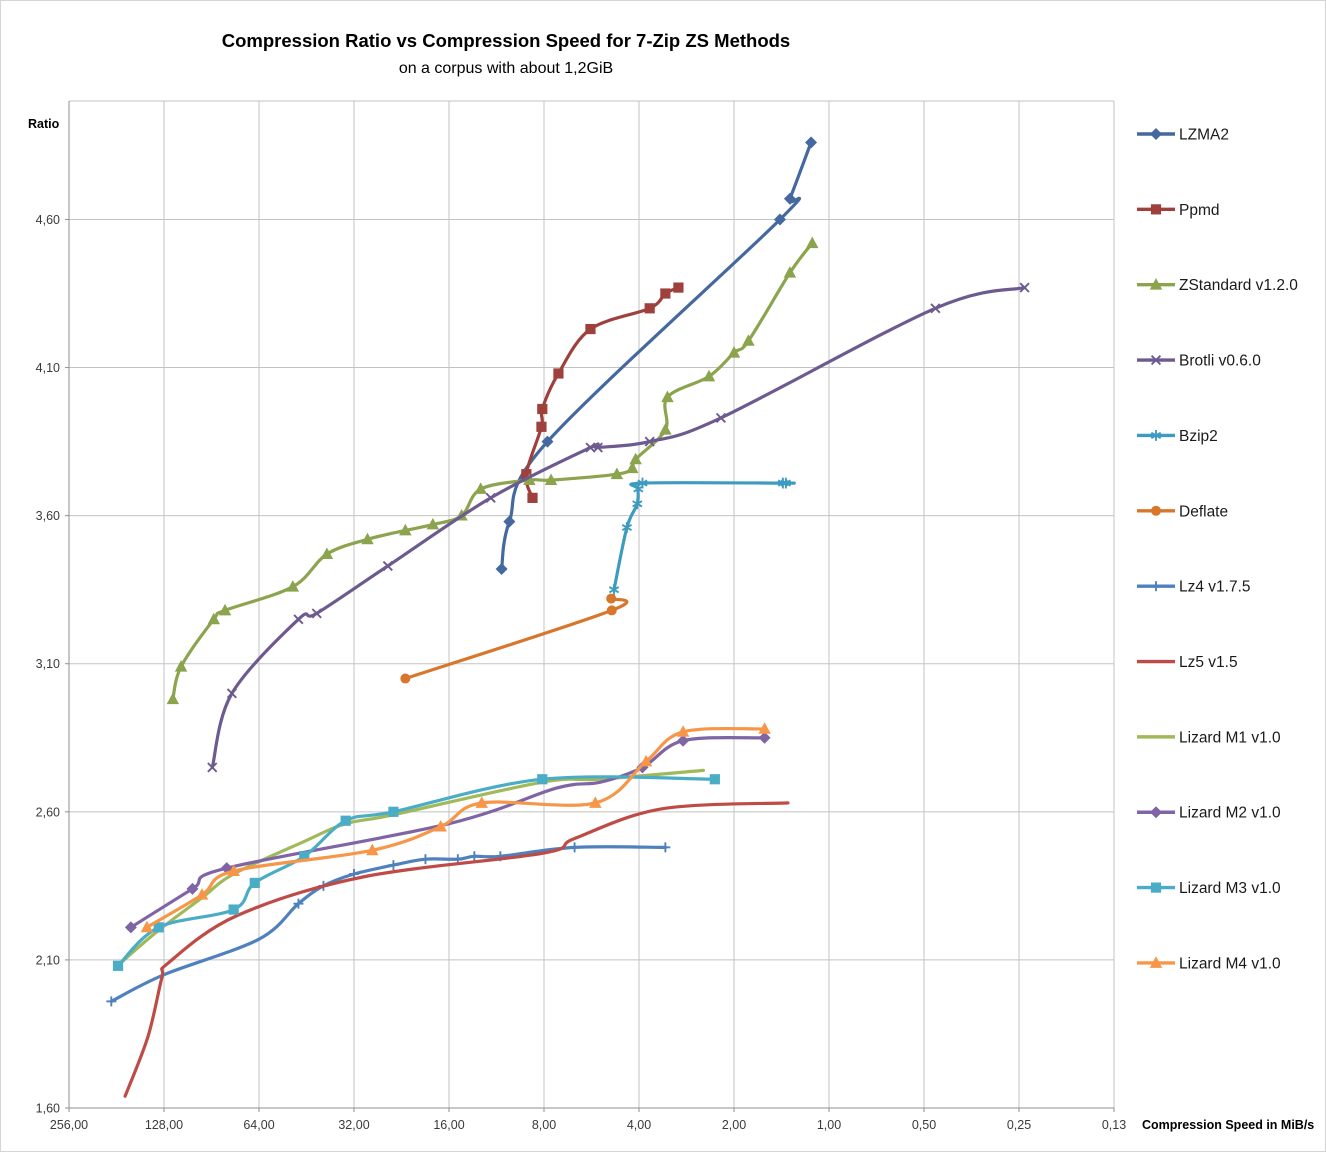  I want to click on y-tick-label: 2,60, so click(48, 812).